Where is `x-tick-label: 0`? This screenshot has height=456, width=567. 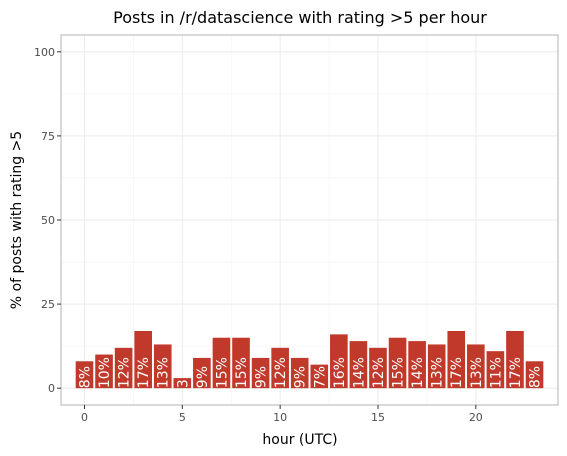 x-tick-label: 0 is located at coordinates (84, 417).